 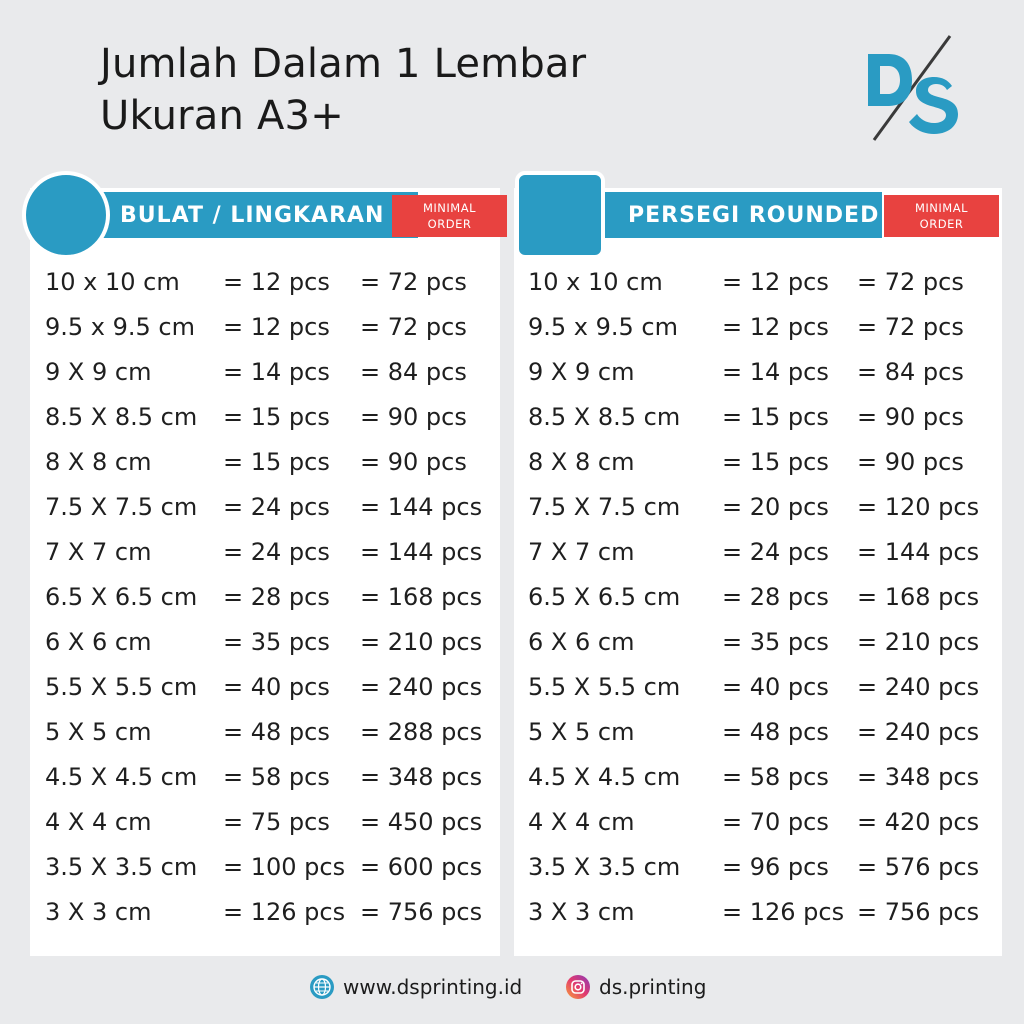 I want to click on size-cell: 9.5 x 9.5 cm, so click(x=120, y=327).